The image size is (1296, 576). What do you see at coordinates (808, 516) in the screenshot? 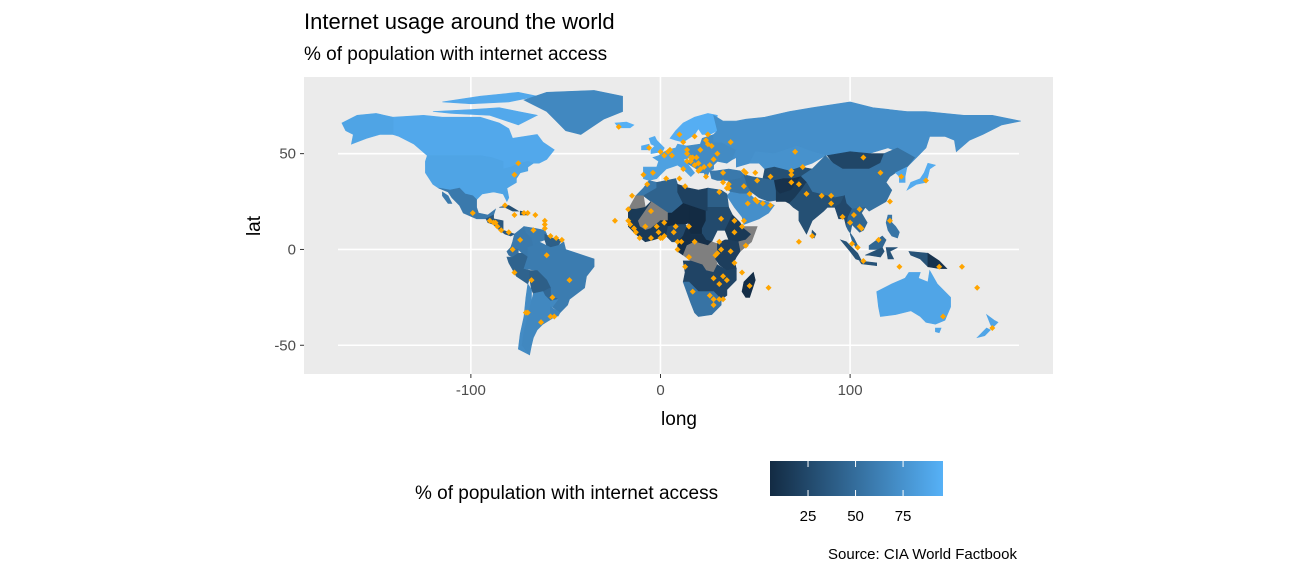
I see `legend-tick-label: 25` at bounding box center [808, 516].